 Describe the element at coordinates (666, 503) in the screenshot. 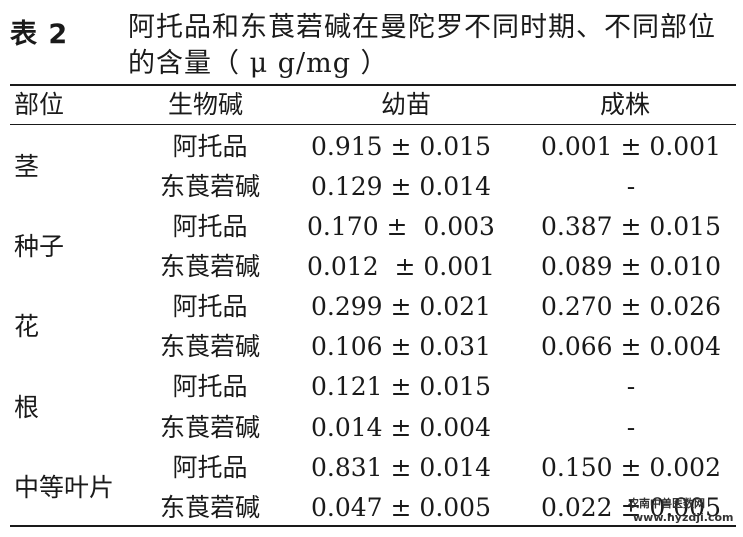

I see `watermark-text: 农南中兽医数网` at that location.